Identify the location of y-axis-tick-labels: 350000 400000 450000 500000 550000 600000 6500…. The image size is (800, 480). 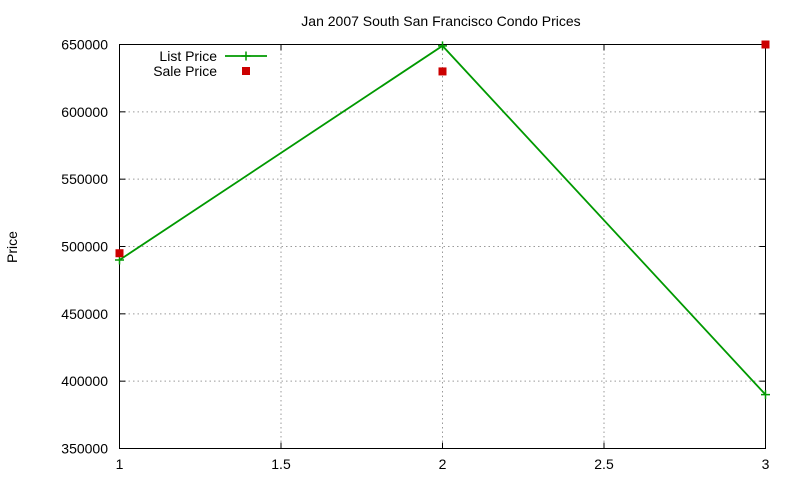
(84, 247).